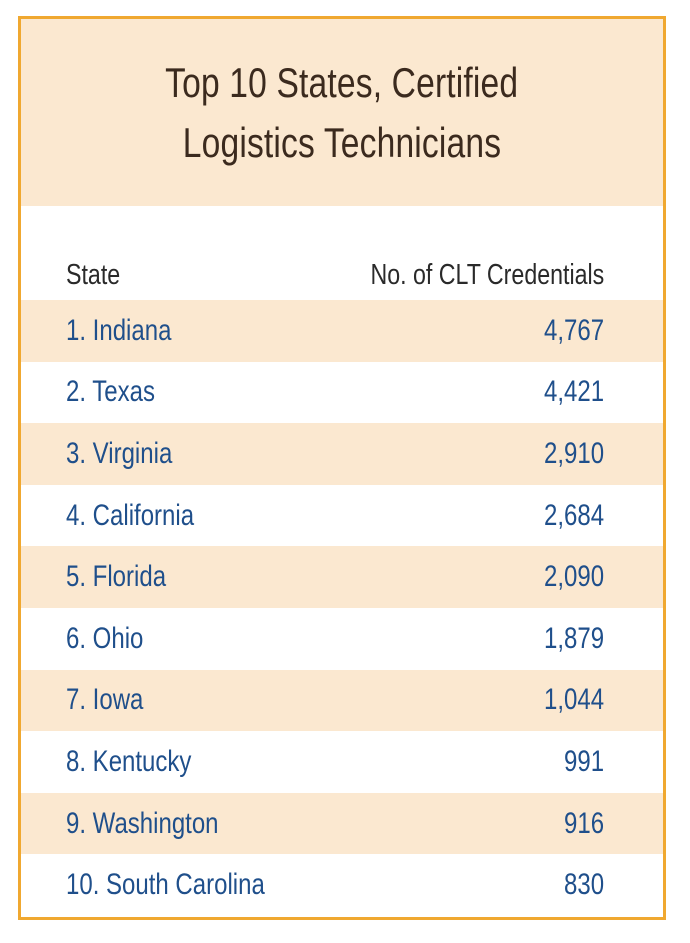 The width and height of the screenshot is (690, 943). Describe the element at coordinates (105, 638) in the screenshot. I see `state-cell: 6. Ohio` at that location.